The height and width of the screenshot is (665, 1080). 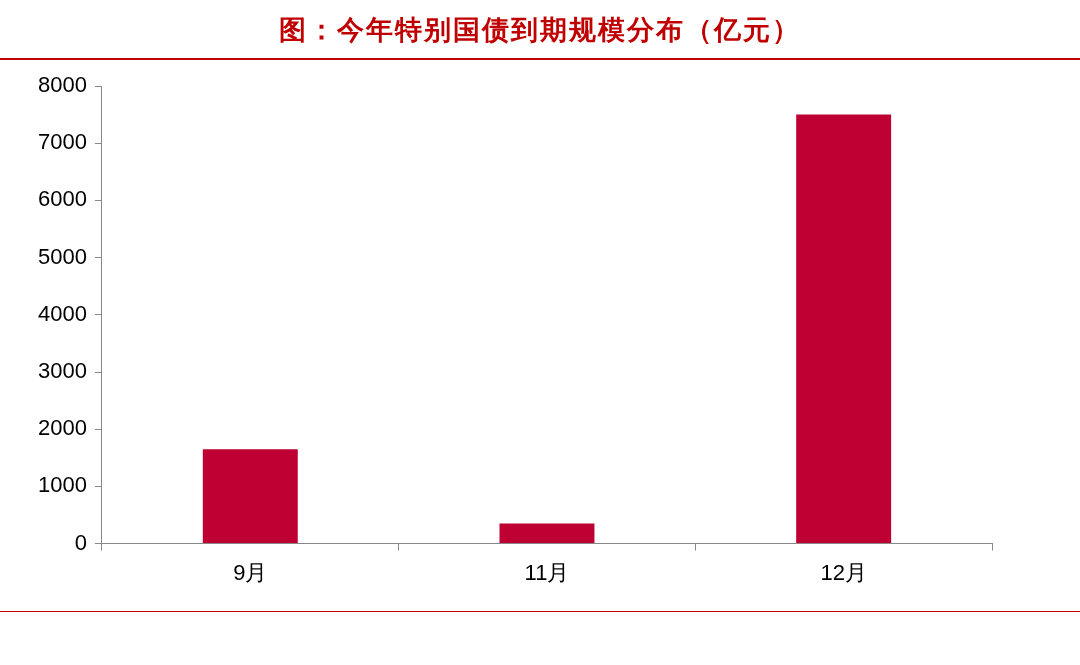 I want to click on y-tick-label: 6000, so click(x=62, y=199).